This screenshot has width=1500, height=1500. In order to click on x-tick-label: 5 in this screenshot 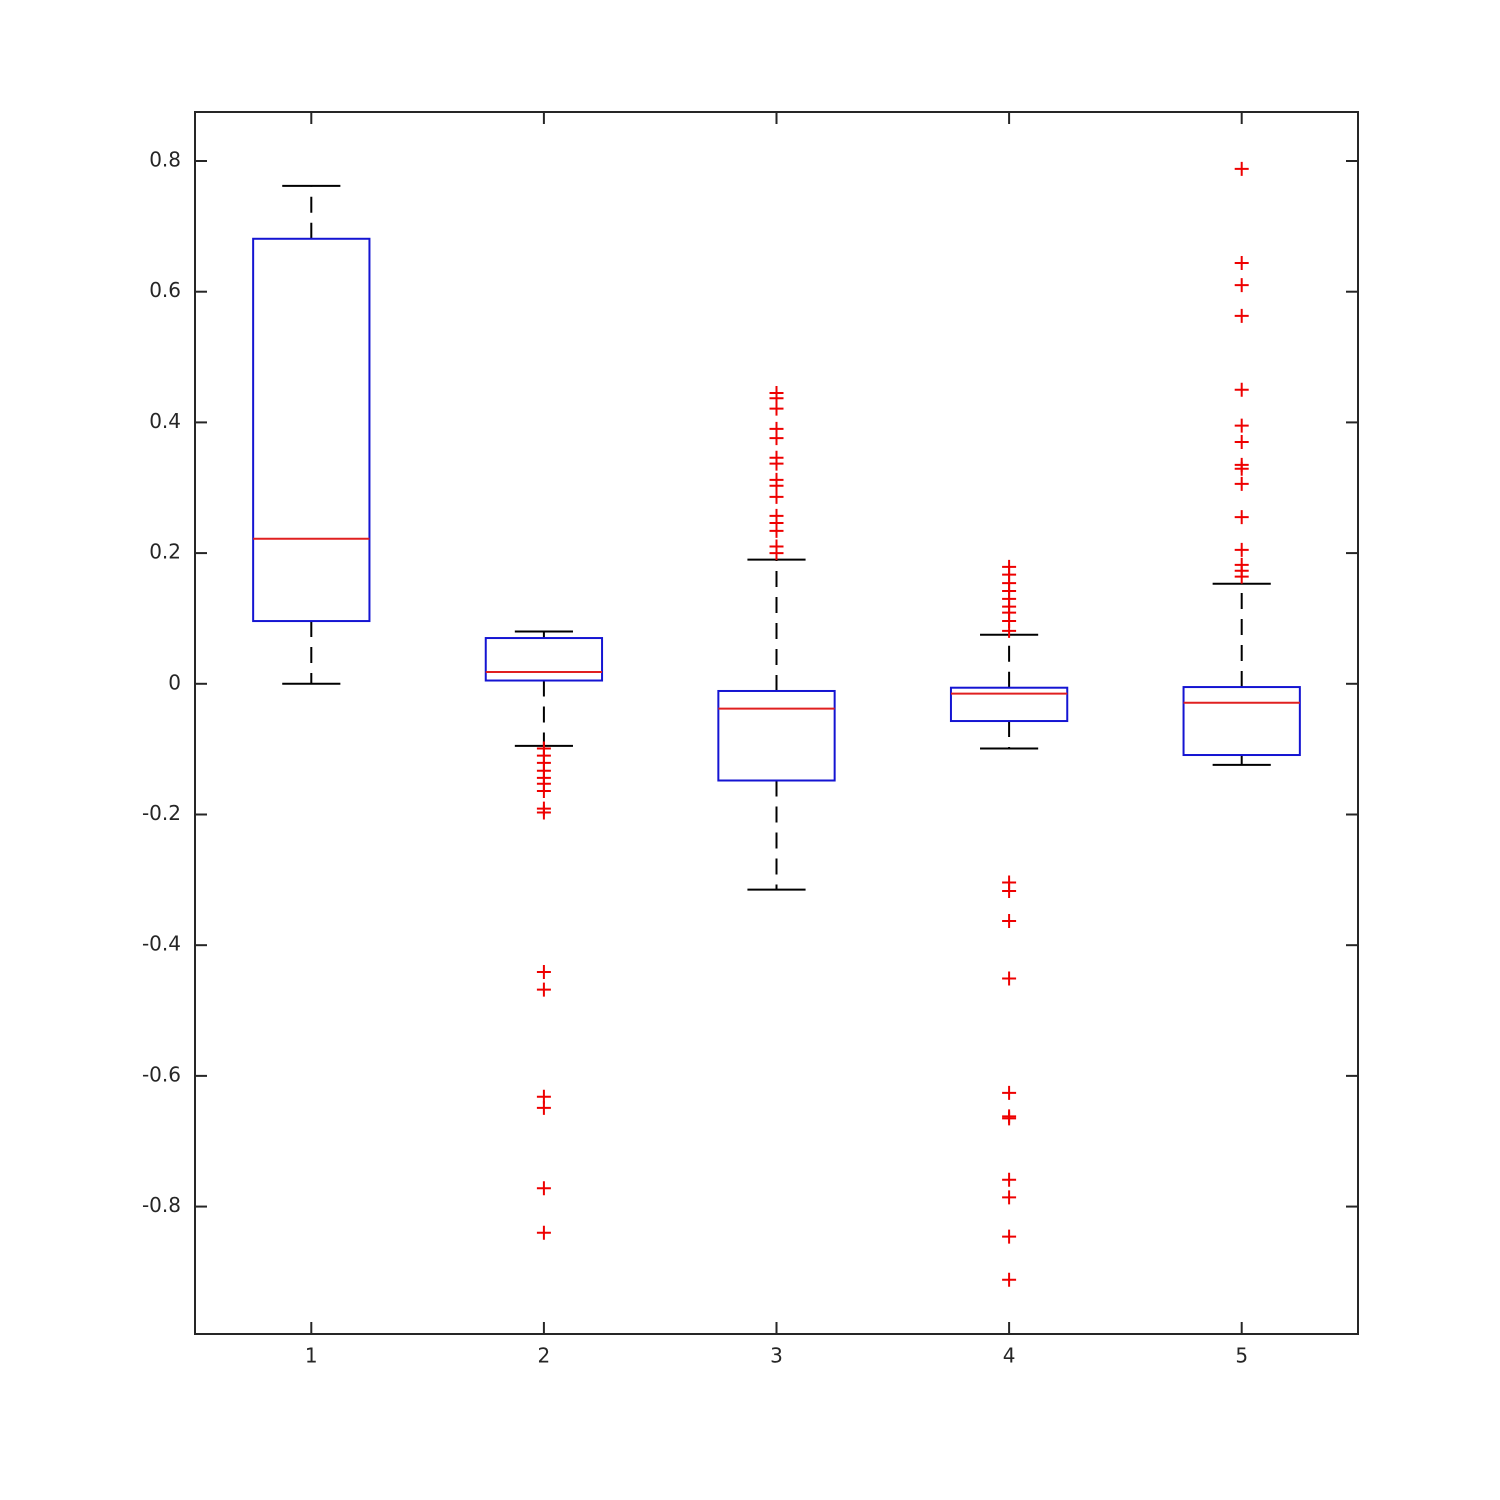, I will do `click(1241, 1356)`.